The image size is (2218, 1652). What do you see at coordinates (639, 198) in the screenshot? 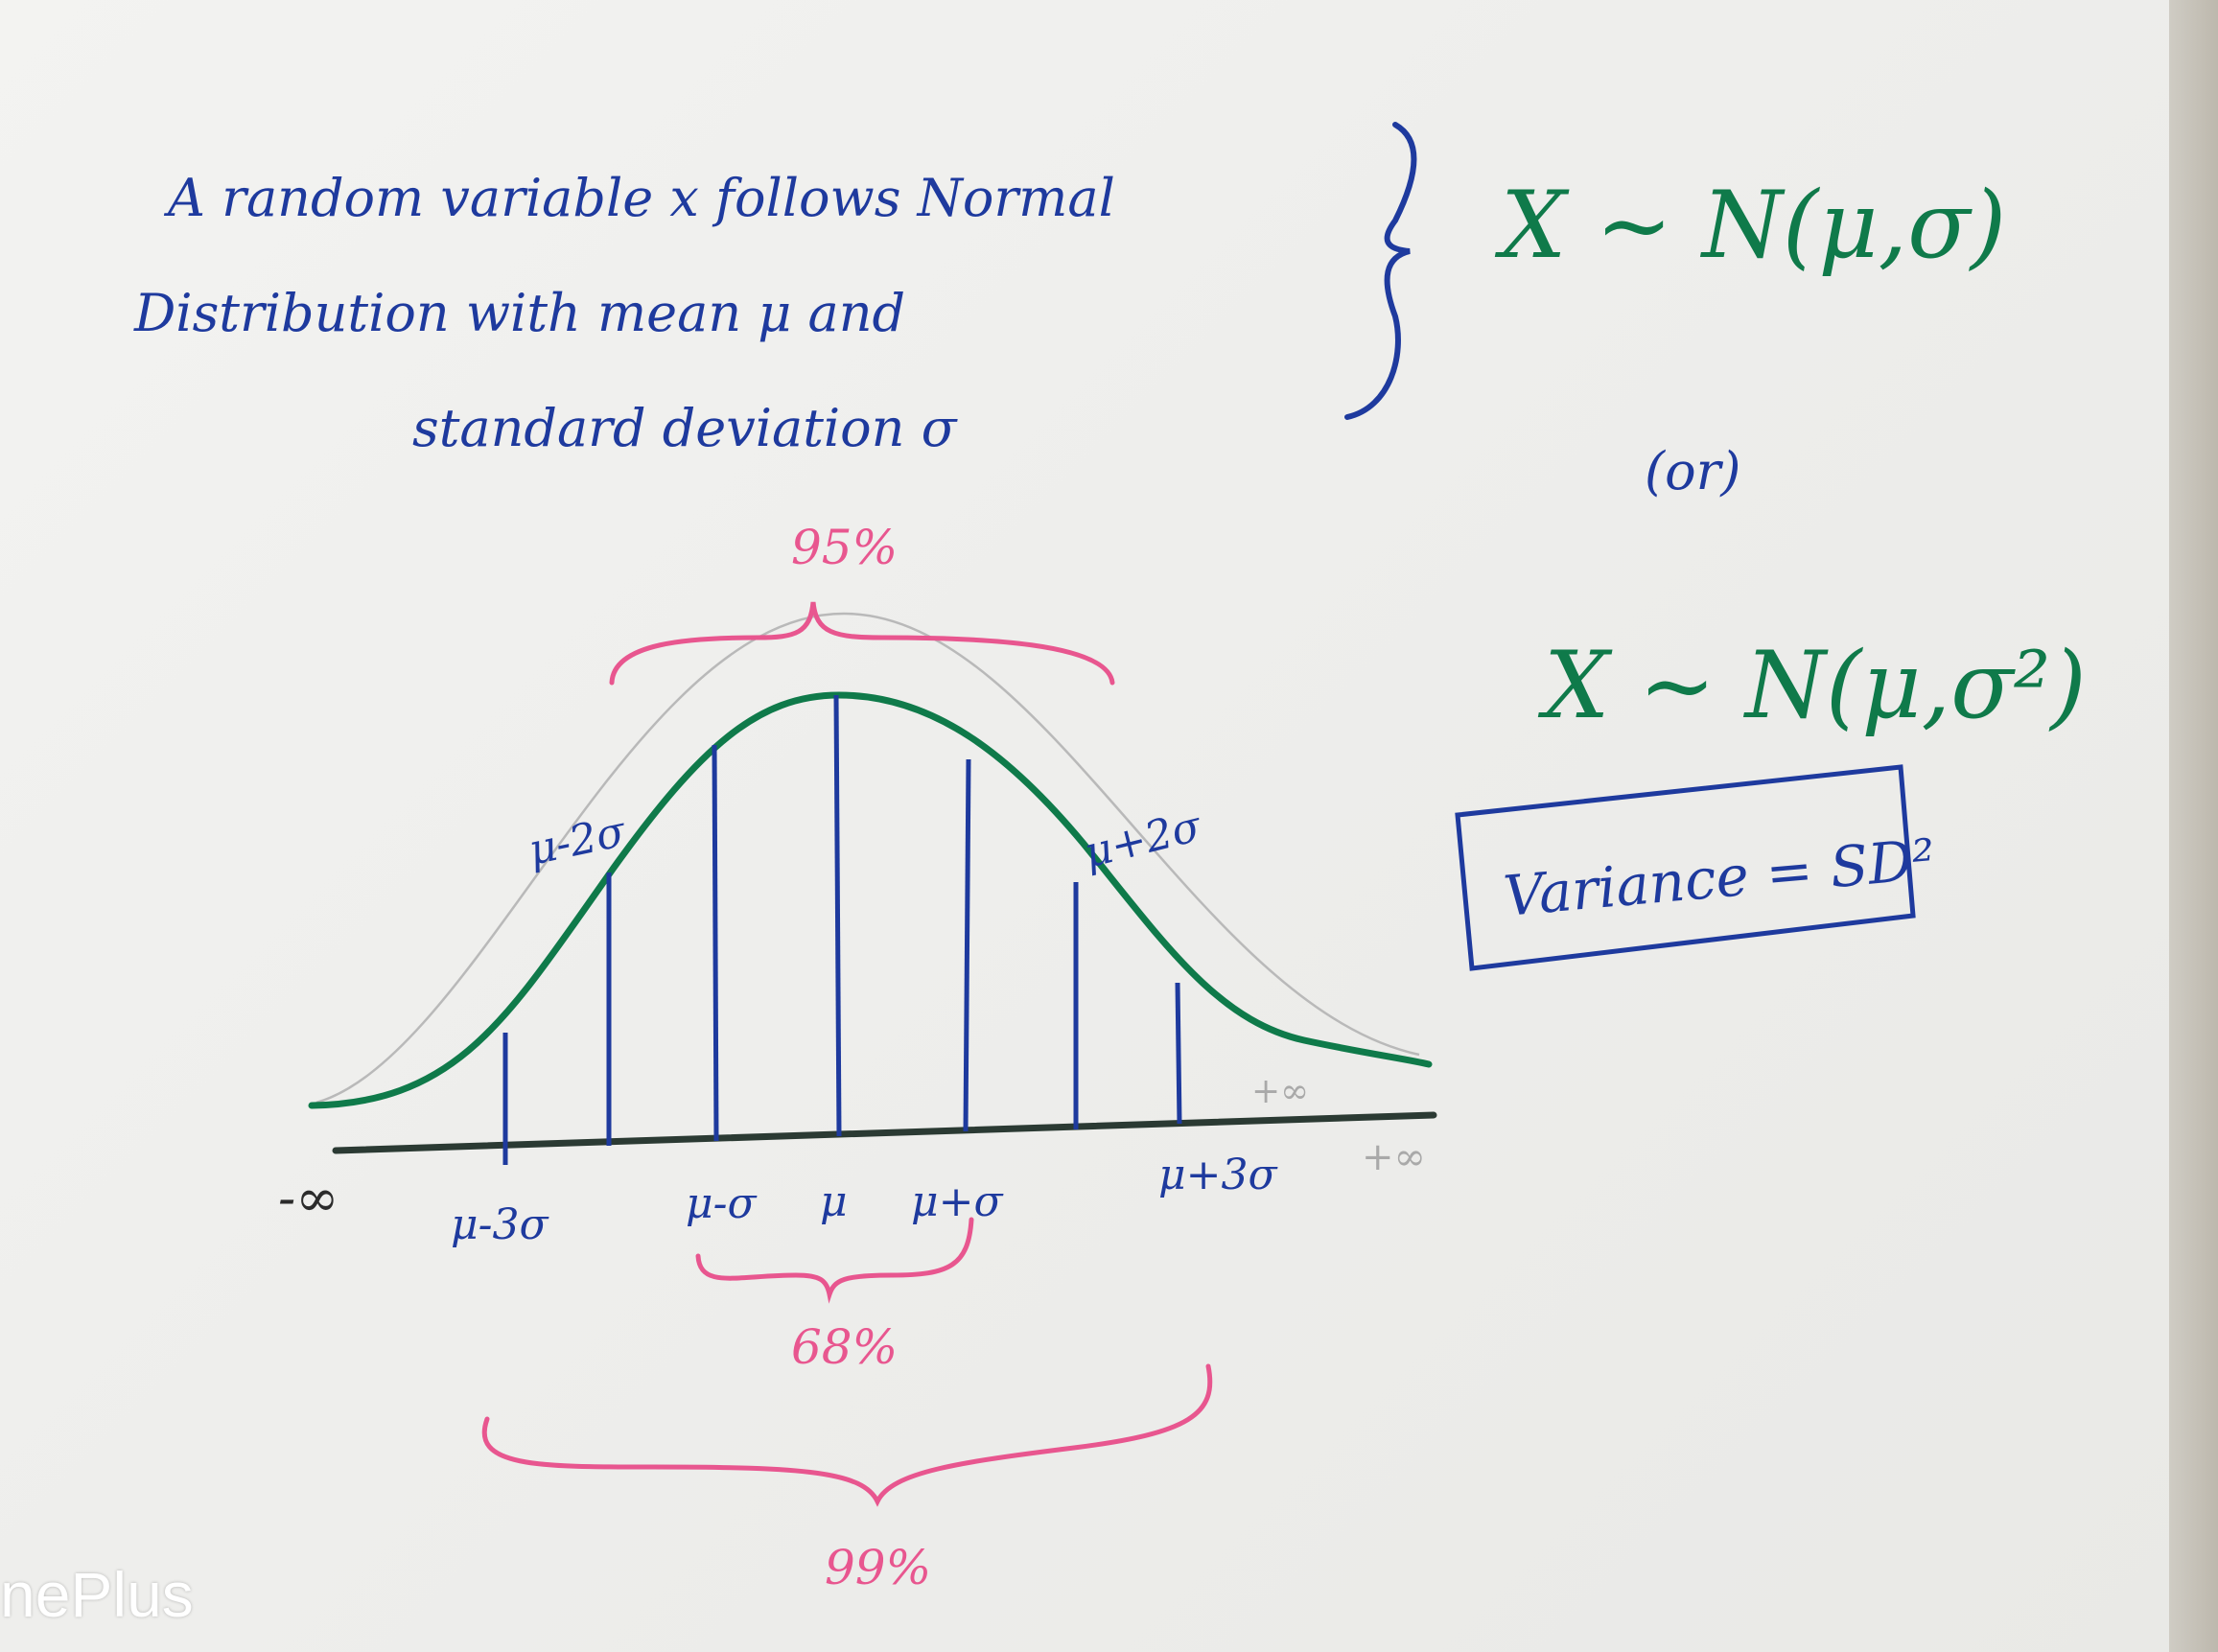
I see `definition-line-1: A random variable x follows Normal` at bounding box center [639, 198].